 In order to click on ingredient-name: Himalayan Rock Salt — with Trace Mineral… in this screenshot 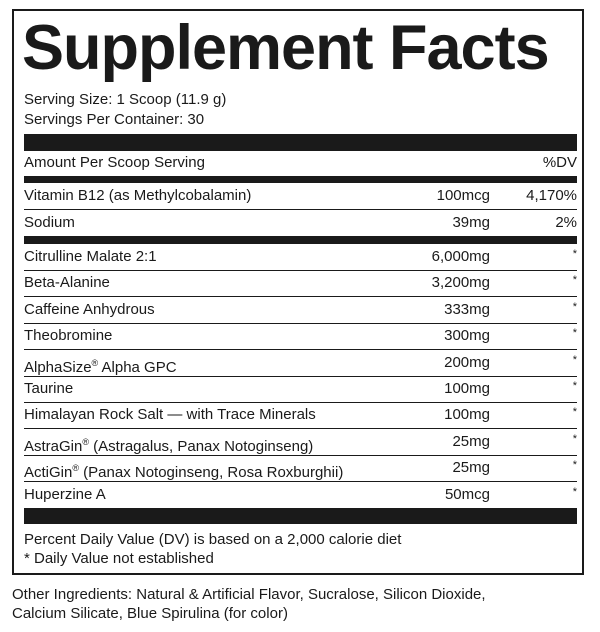, I will do `click(170, 415)`.